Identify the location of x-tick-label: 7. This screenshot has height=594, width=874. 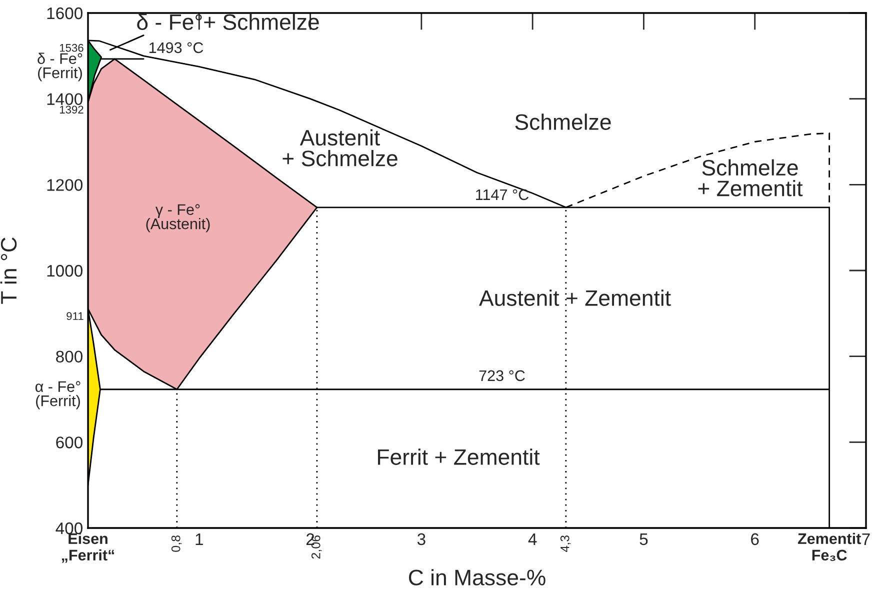
(866, 539).